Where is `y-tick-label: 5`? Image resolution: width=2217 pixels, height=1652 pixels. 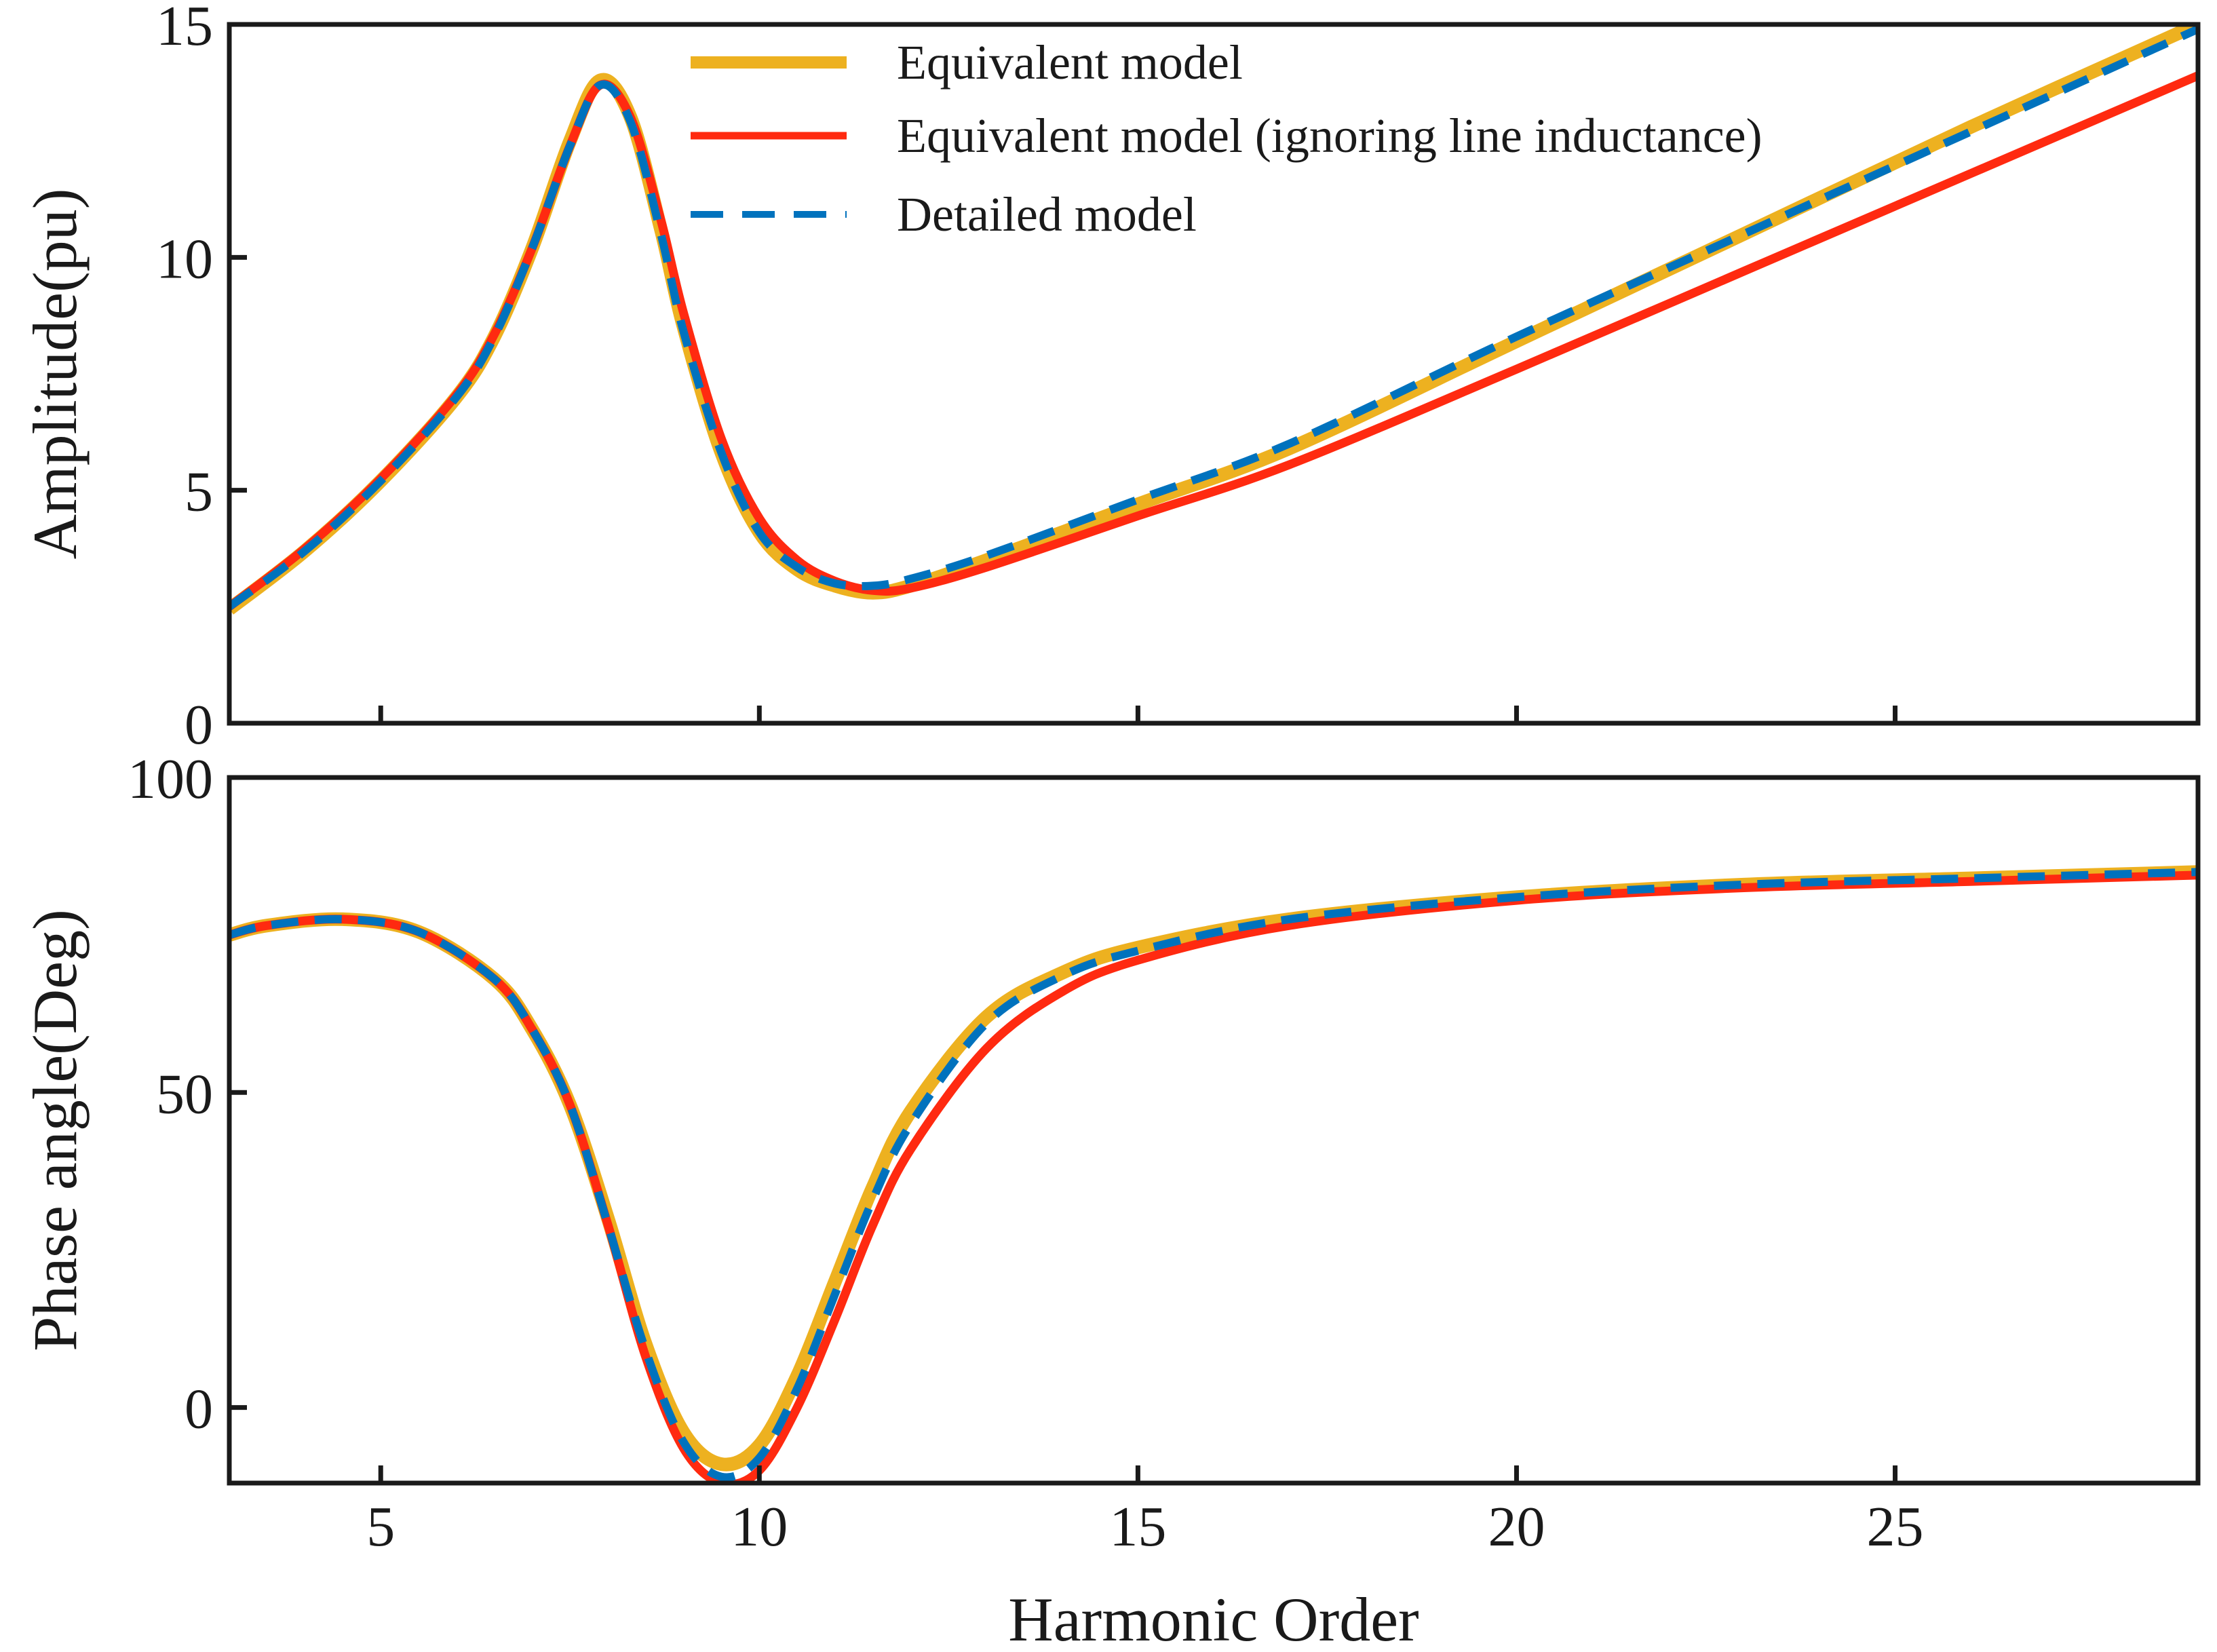 y-tick-label: 5 is located at coordinates (199, 492).